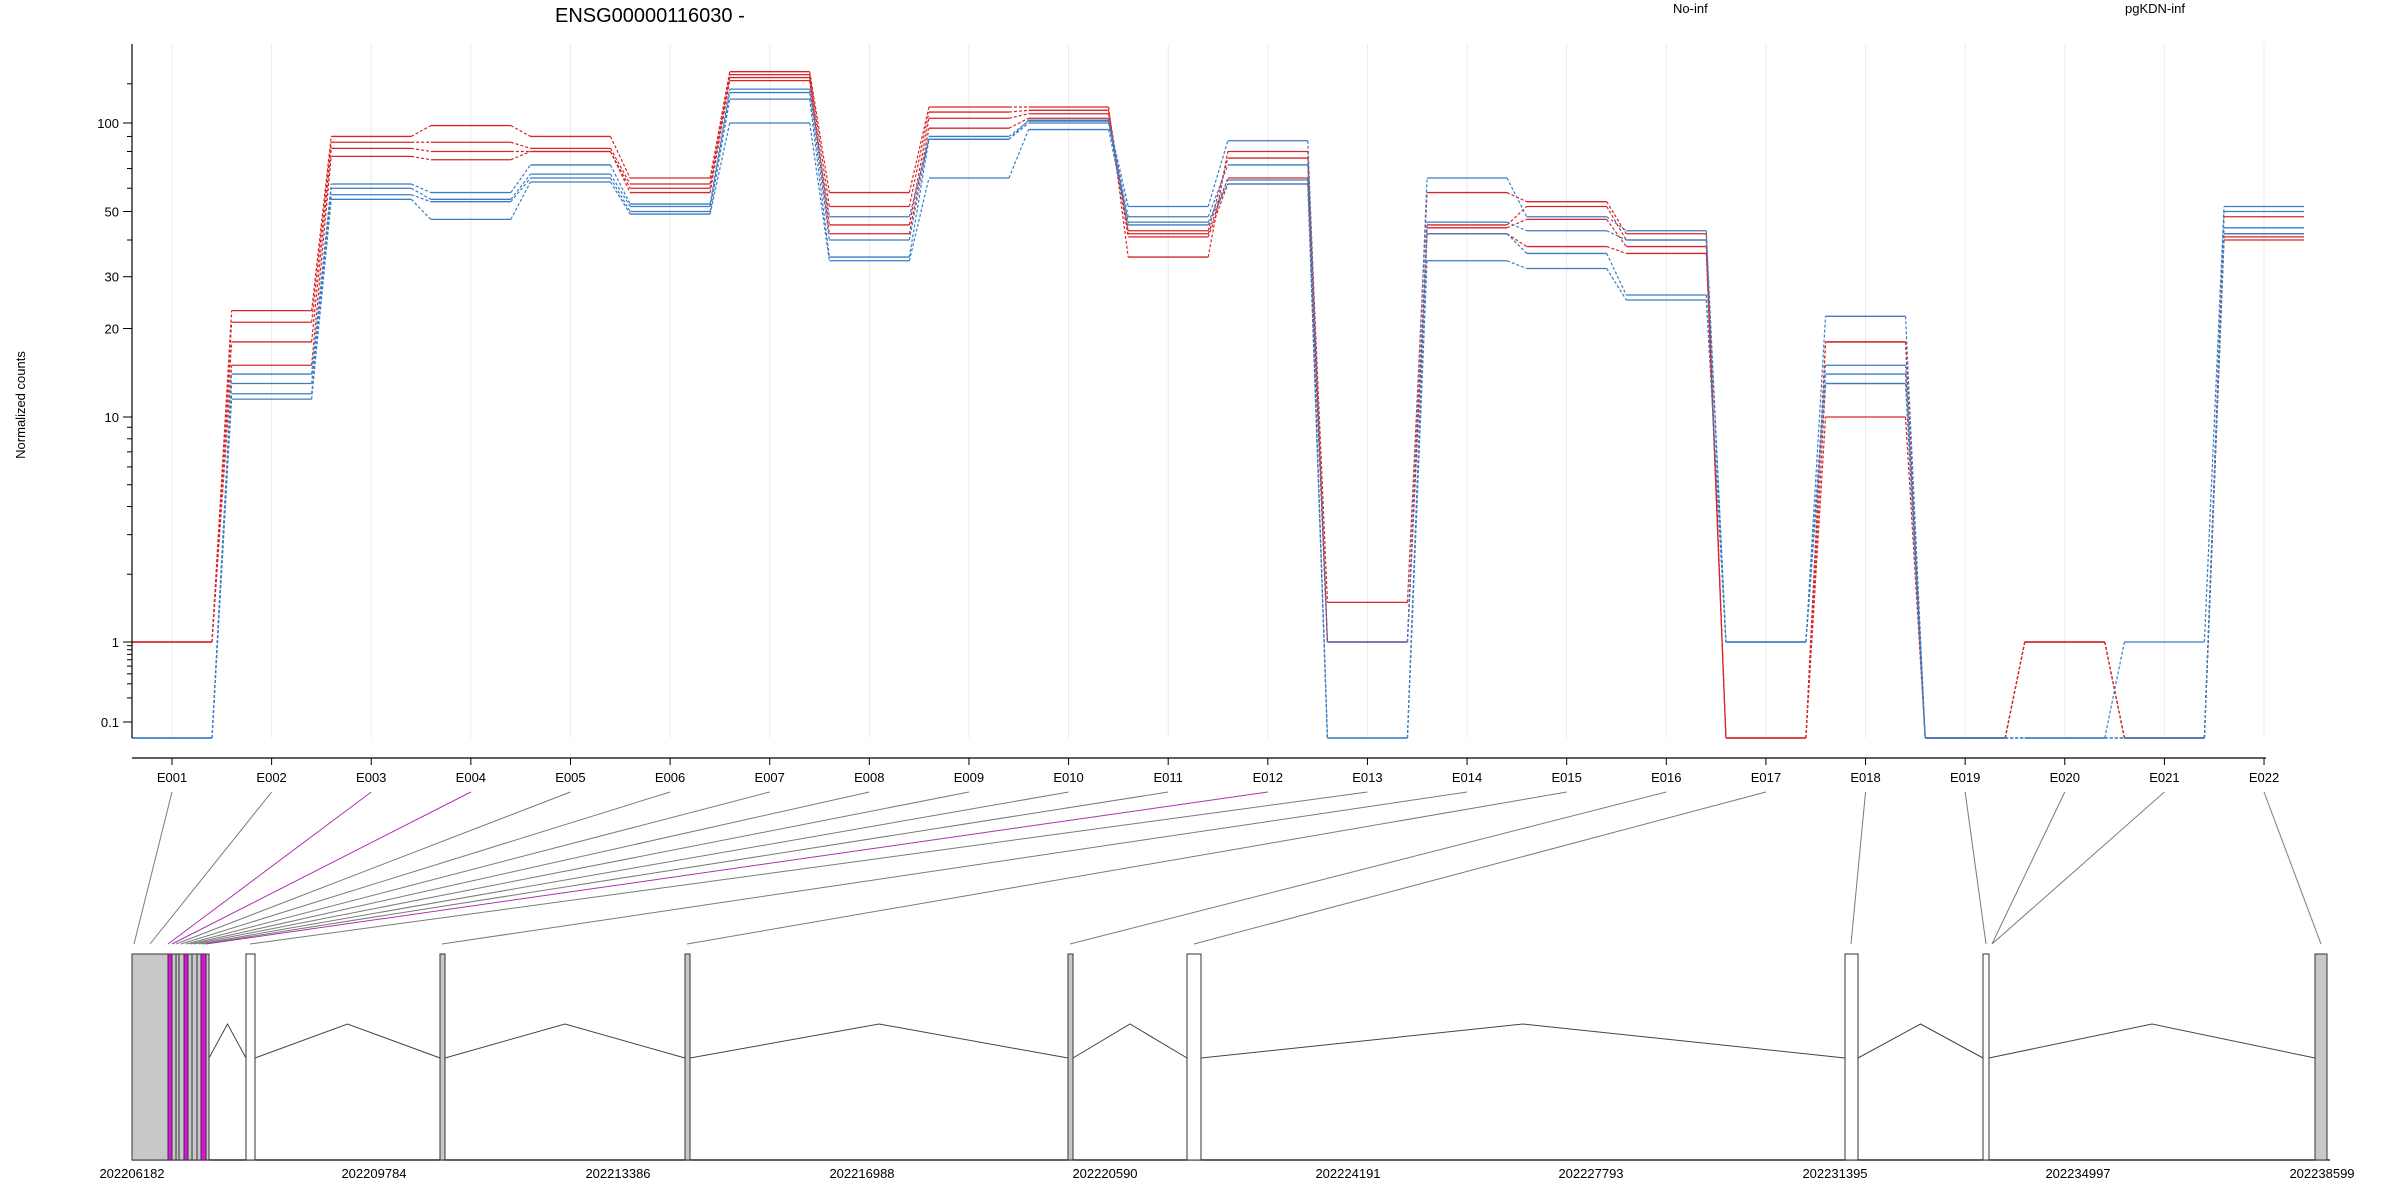 Image resolution: width=2400 pixels, height=1200 pixels. I want to click on y-tick-label: 0.1, so click(110, 722).